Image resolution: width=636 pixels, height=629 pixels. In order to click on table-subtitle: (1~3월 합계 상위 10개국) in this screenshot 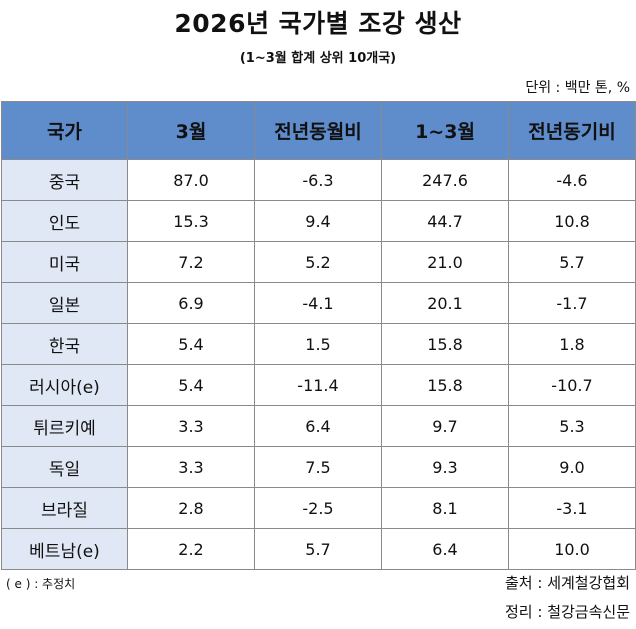, I will do `click(318, 58)`.